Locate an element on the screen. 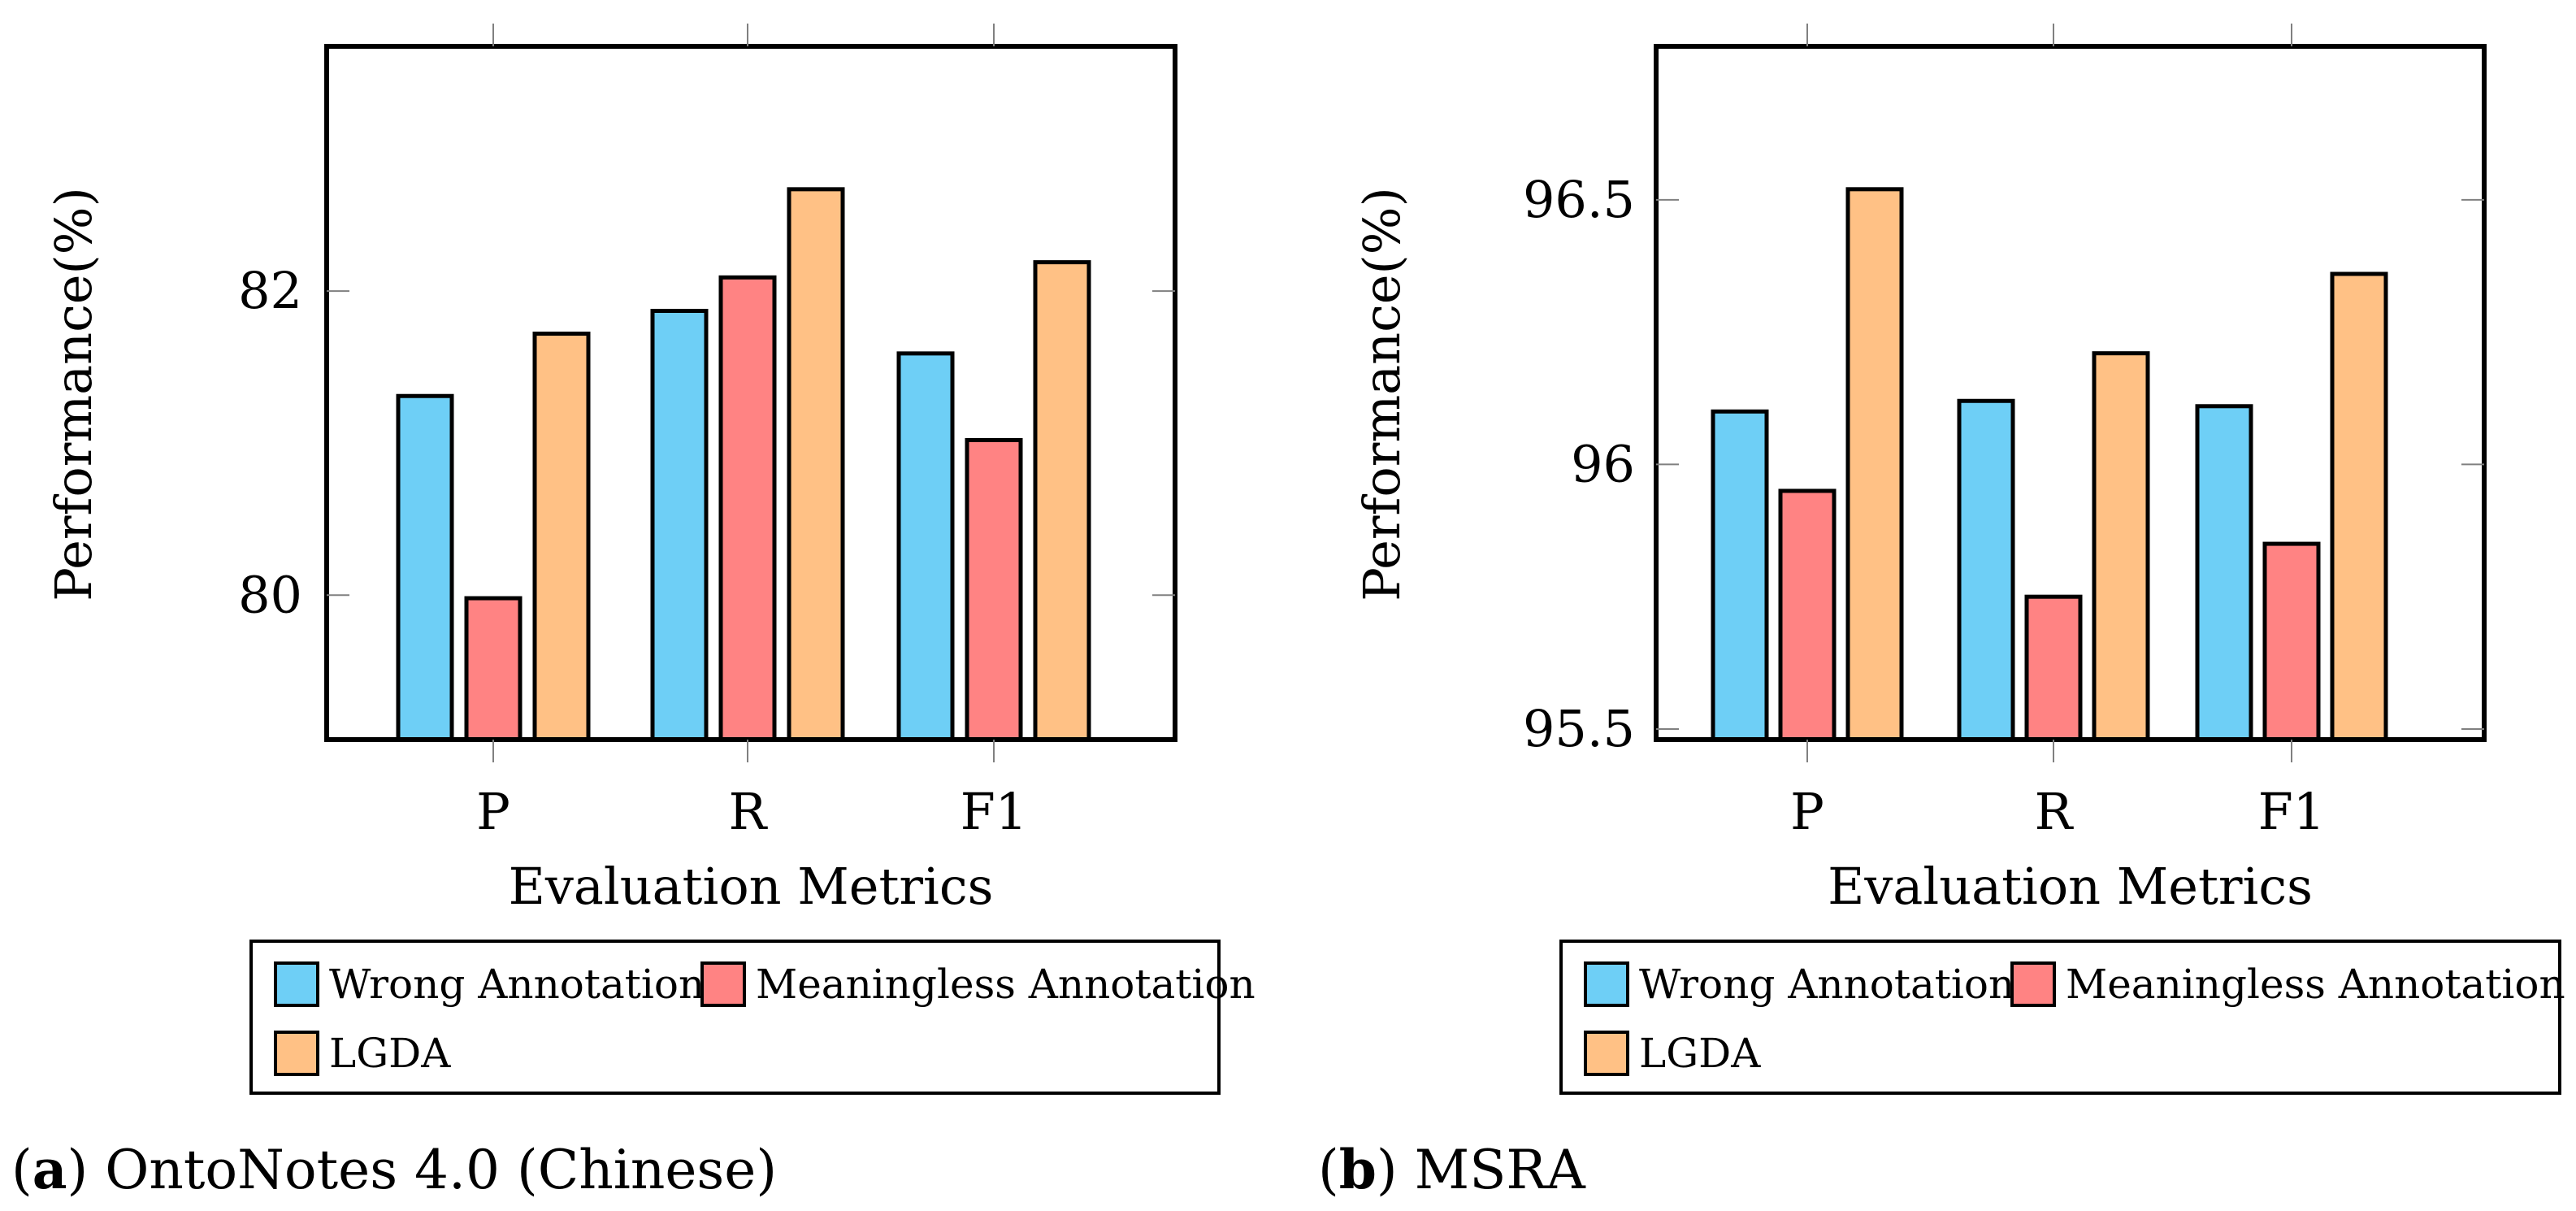 The height and width of the screenshot is (1211, 2576). panel-b-bar-wrong-R is located at coordinates (1986, 570).